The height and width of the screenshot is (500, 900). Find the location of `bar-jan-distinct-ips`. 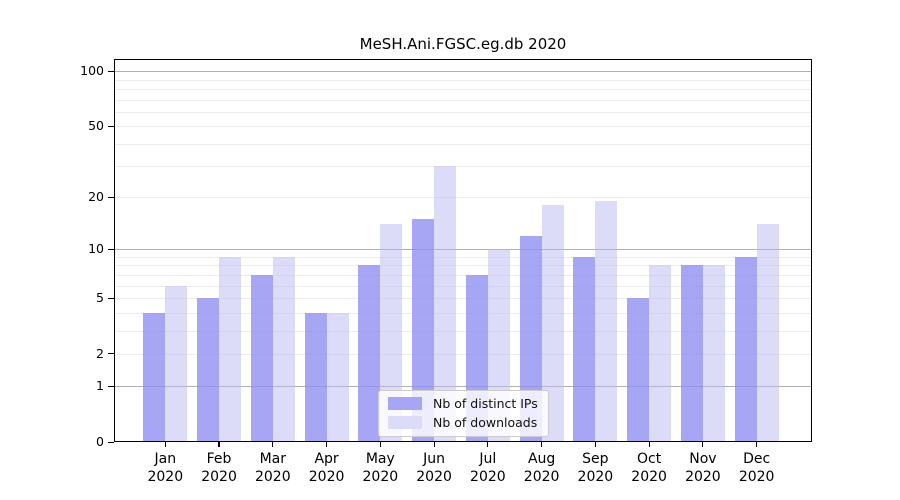

bar-jan-distinct-ips is located at coordinates (154, 377).